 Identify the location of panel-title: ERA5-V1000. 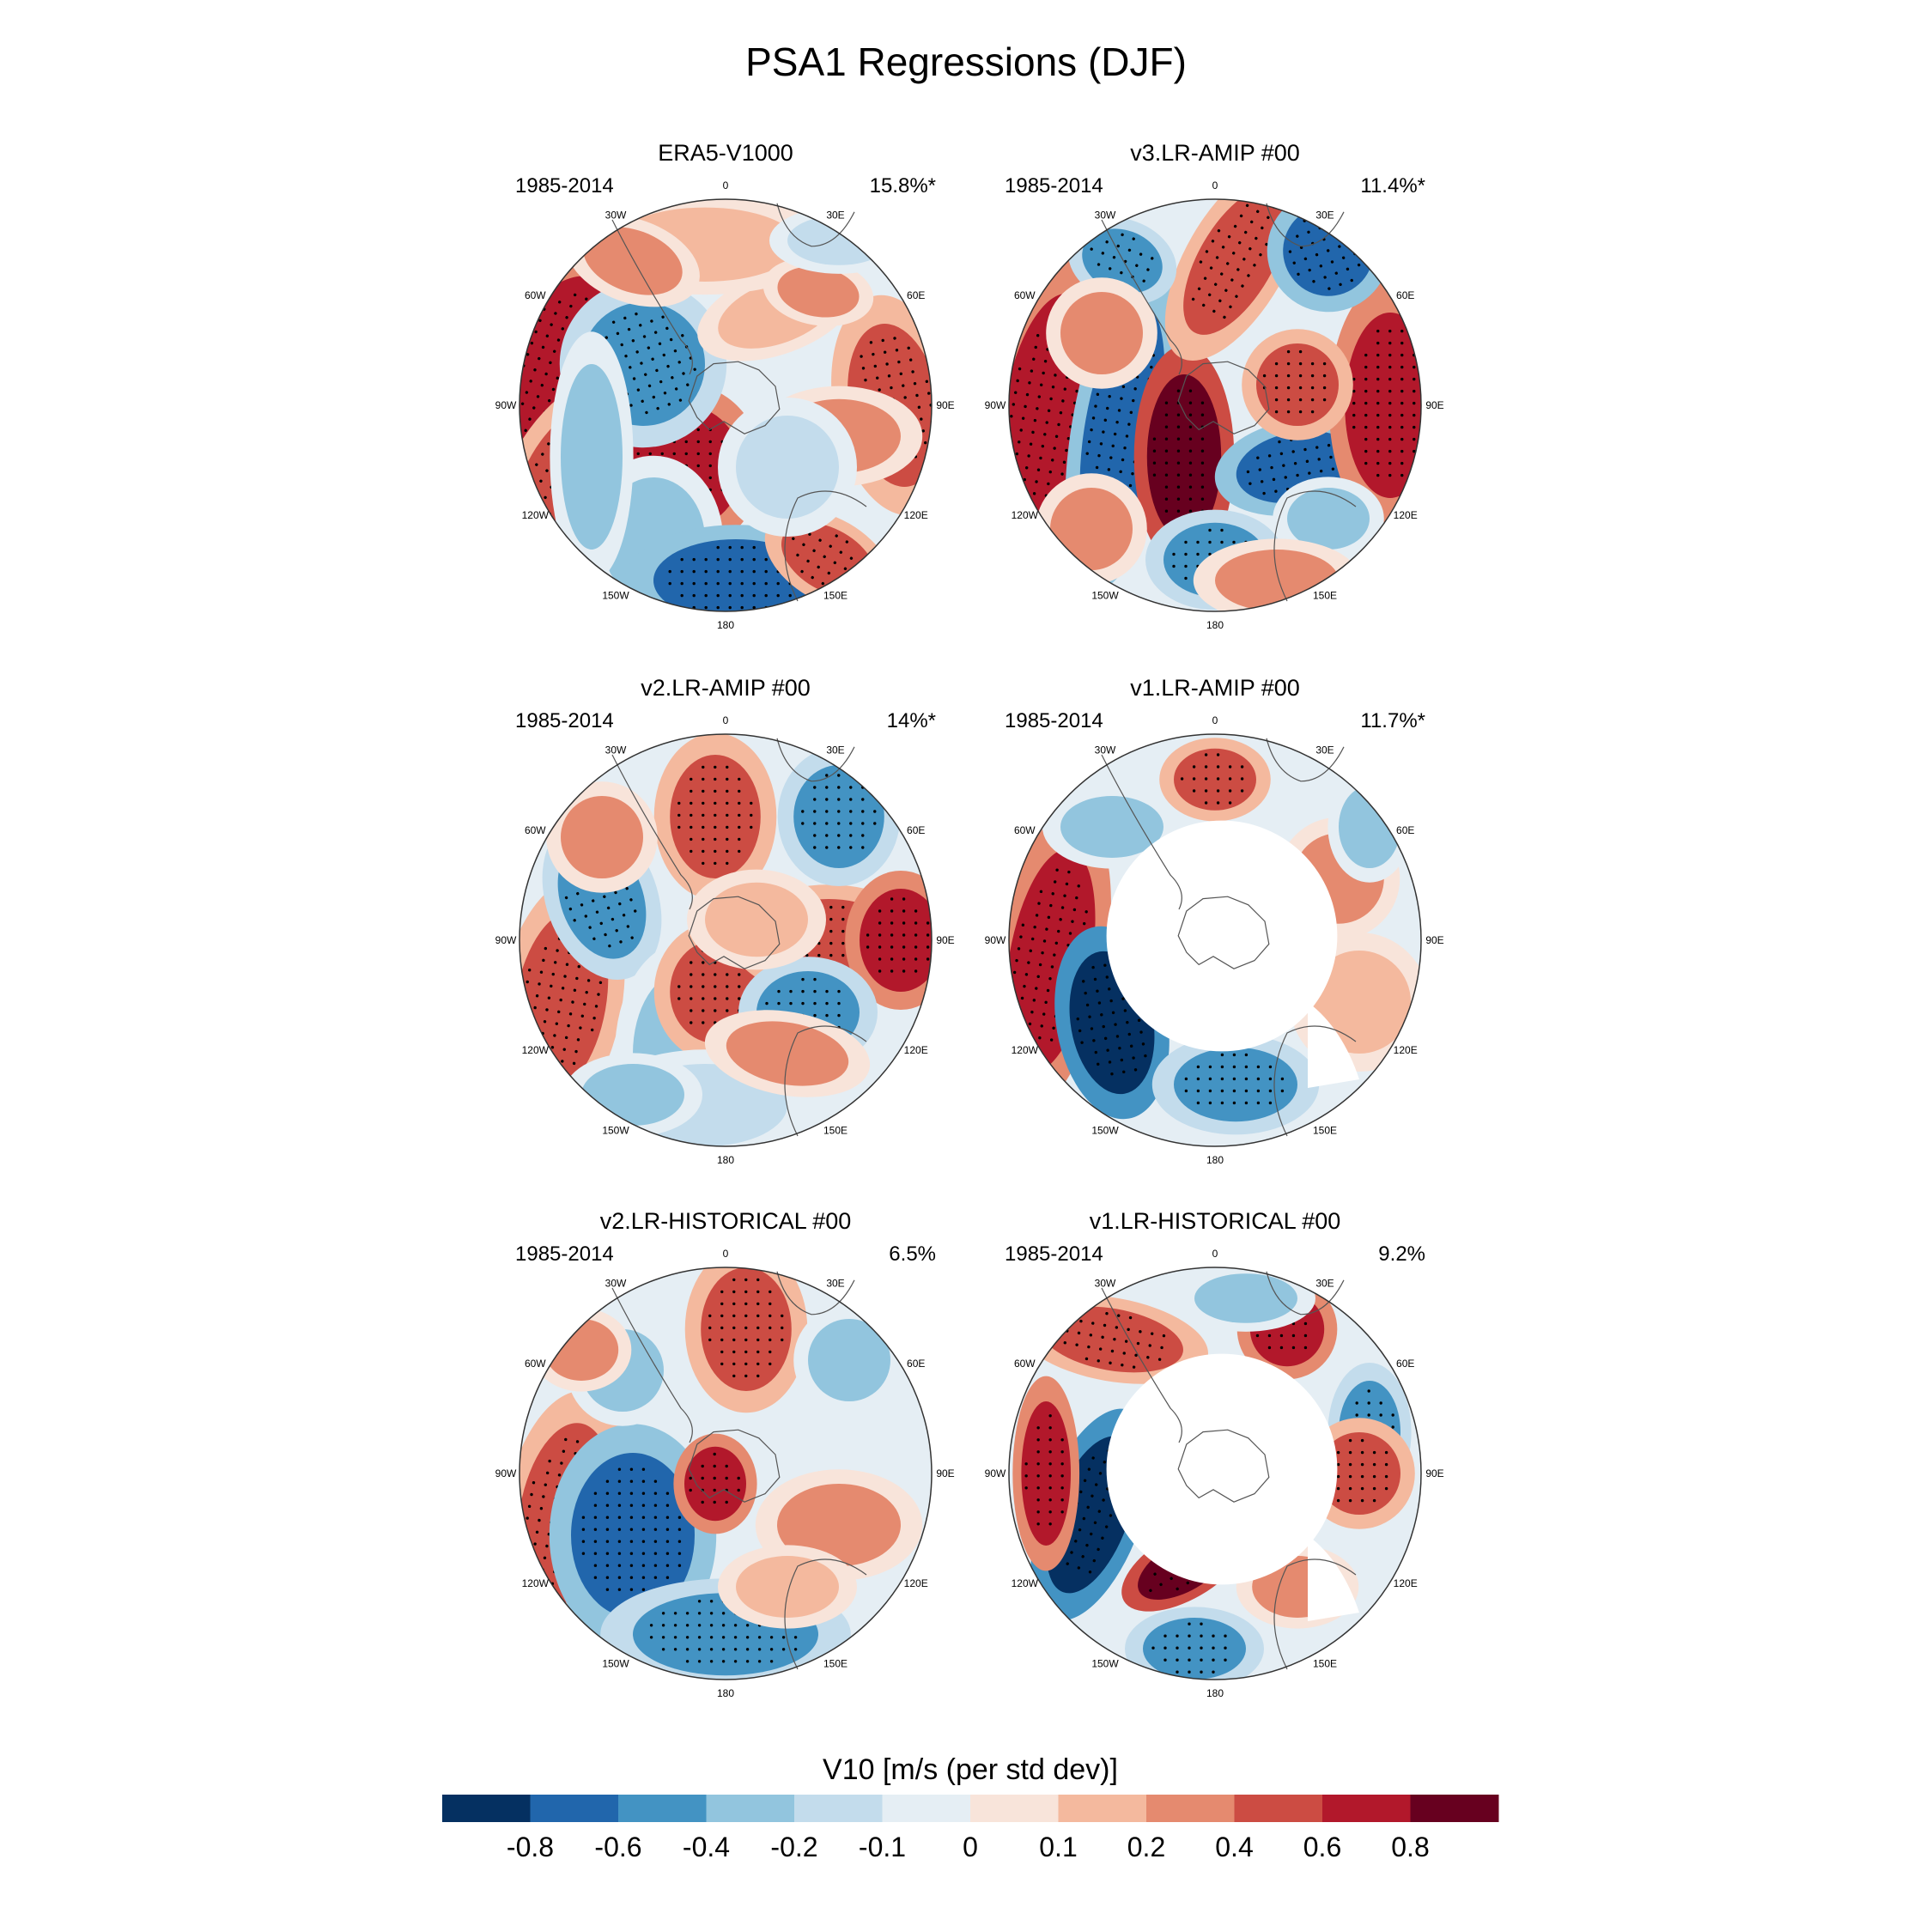
(726, 153).